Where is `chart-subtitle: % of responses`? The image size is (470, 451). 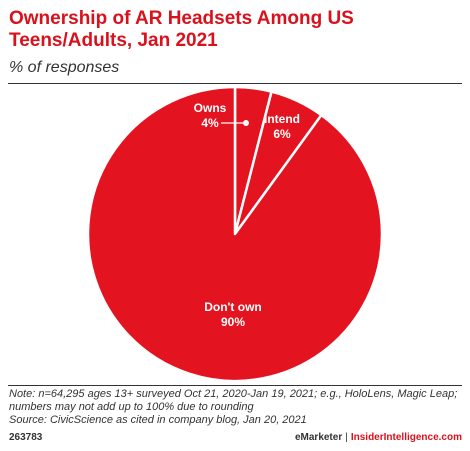
chart-subtitle: % of responses is located at coordinates (64, 67).